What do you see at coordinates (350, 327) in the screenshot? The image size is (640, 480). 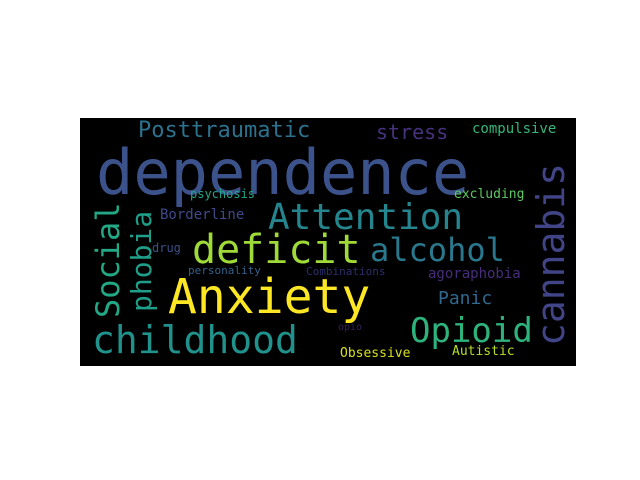 I see `word-opio: opio` at bounding box center [350, 327].